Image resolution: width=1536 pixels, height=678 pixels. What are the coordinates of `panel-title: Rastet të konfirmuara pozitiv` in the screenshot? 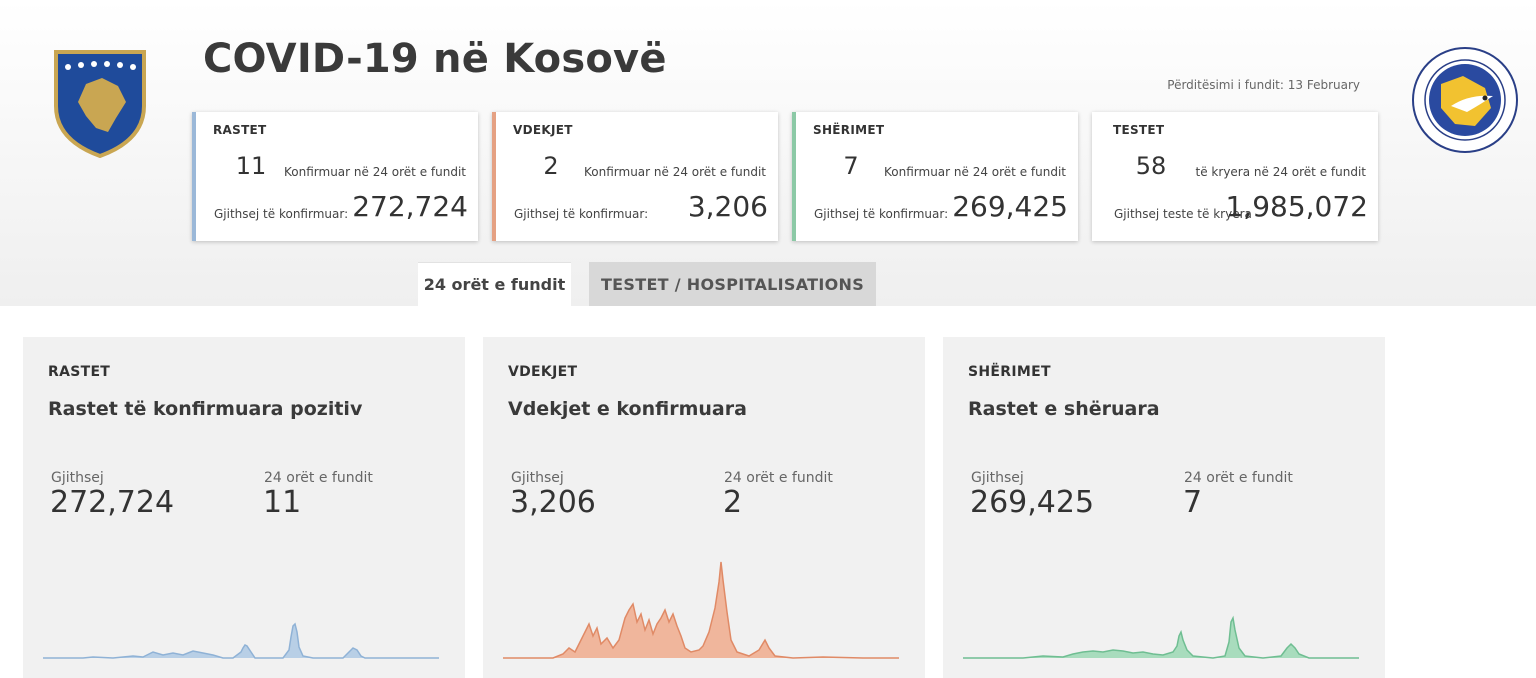 It's located at (205, 409).